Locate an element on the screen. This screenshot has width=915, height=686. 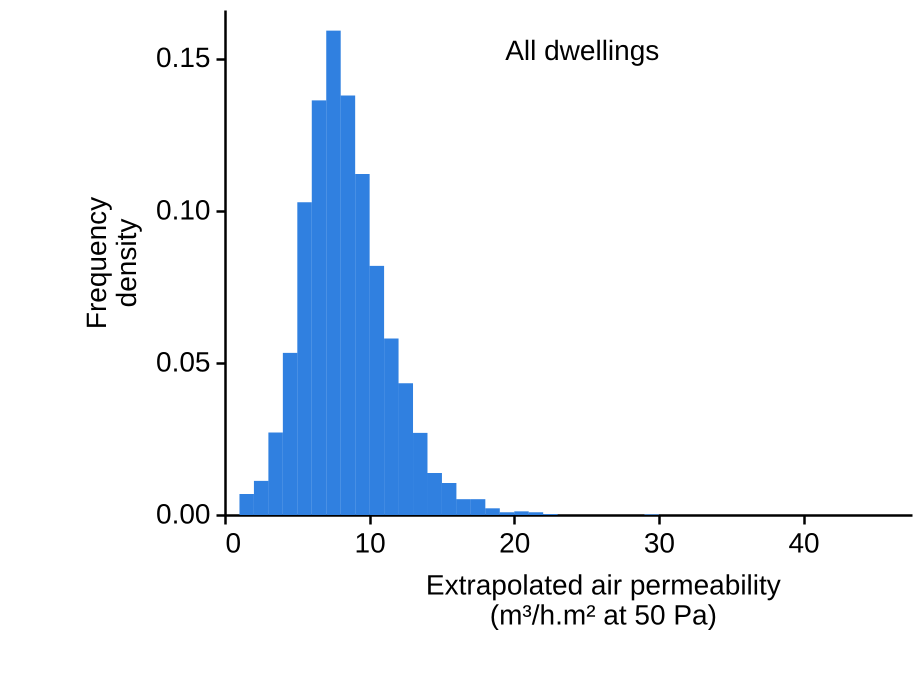
x-tick-label: 0 is located at coordinates (234, 543).